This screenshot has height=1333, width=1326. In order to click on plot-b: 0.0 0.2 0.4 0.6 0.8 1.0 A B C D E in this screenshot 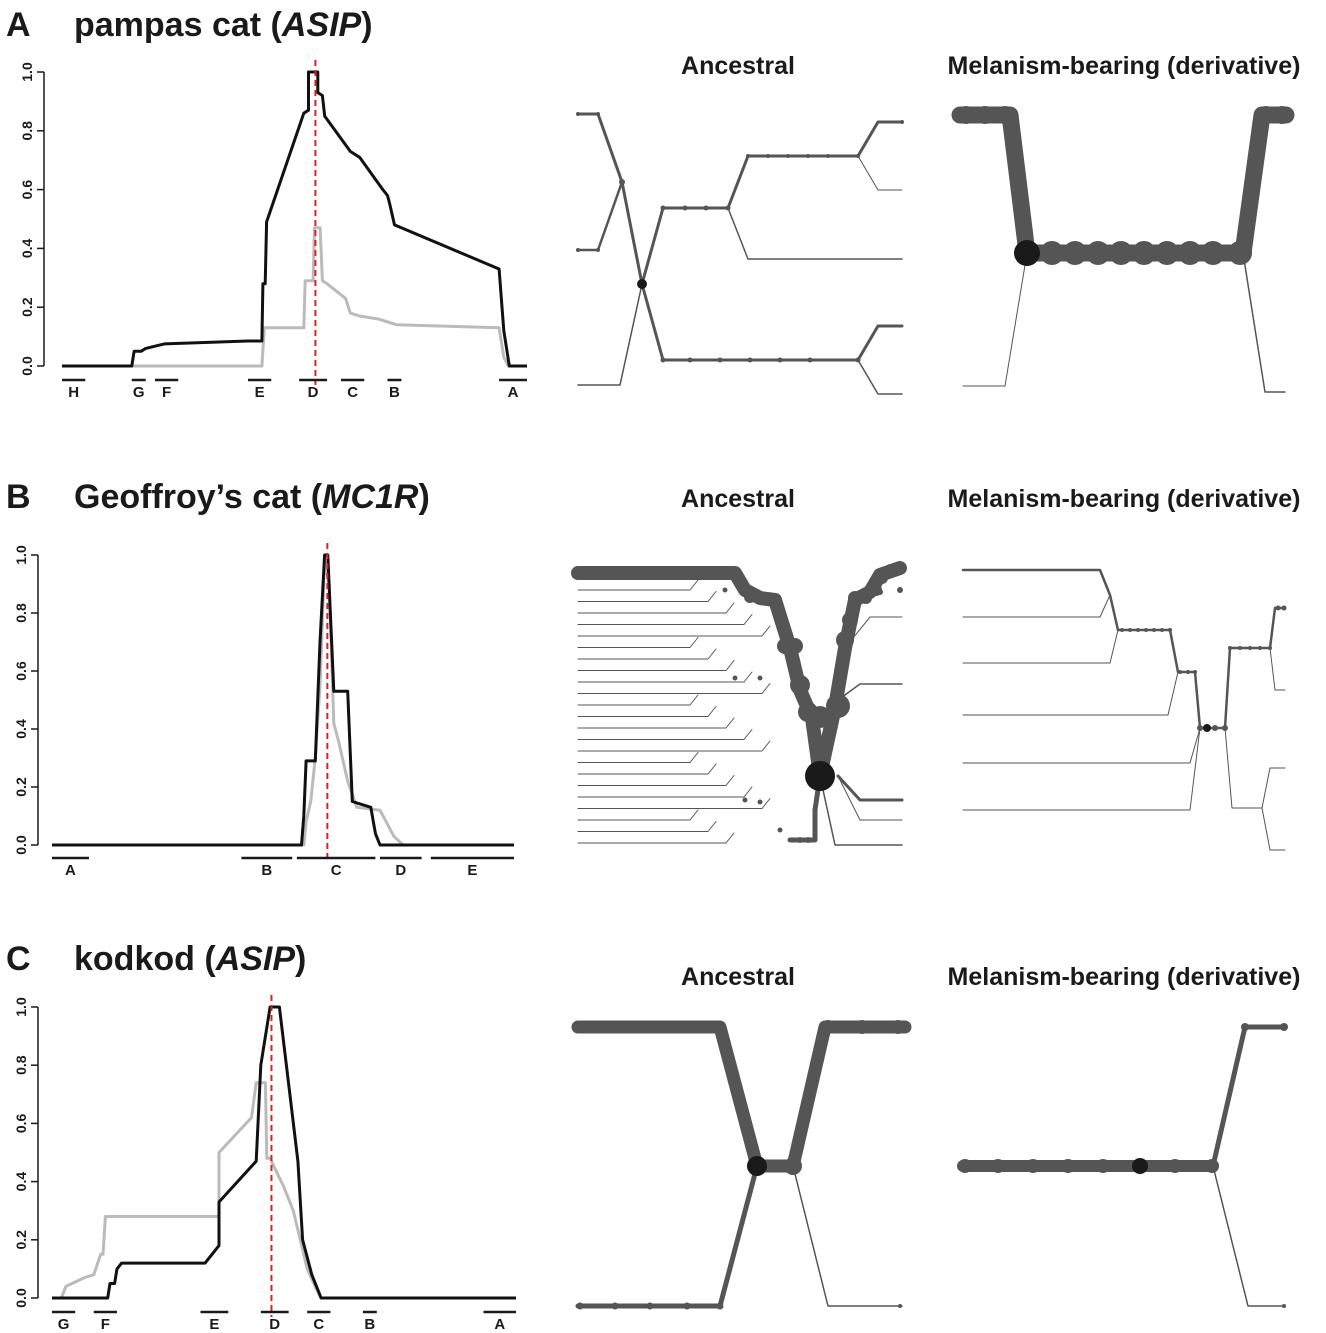, I will do `click(263, 711)`.